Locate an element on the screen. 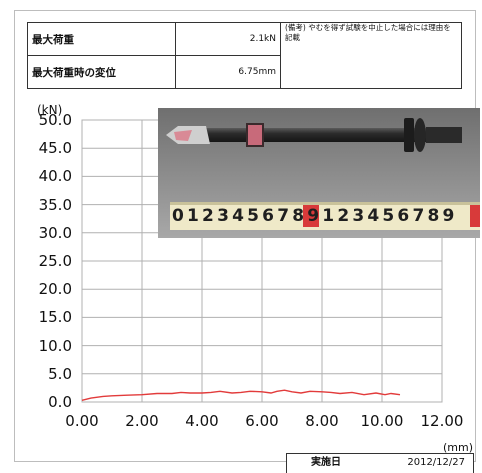 The width and height of the screenshot is (482, 473). y-tick-label: 30.0 is located at coordinates (55, 232).